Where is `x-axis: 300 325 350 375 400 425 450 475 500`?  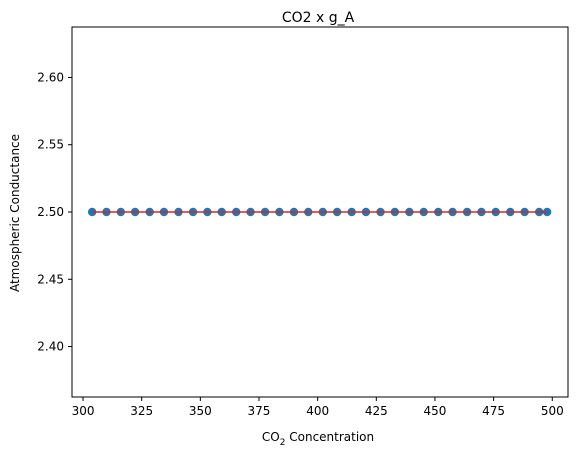 x-axis: 300 325 350 375 400 425 450 475 500 is located at coordinates (318, 407).